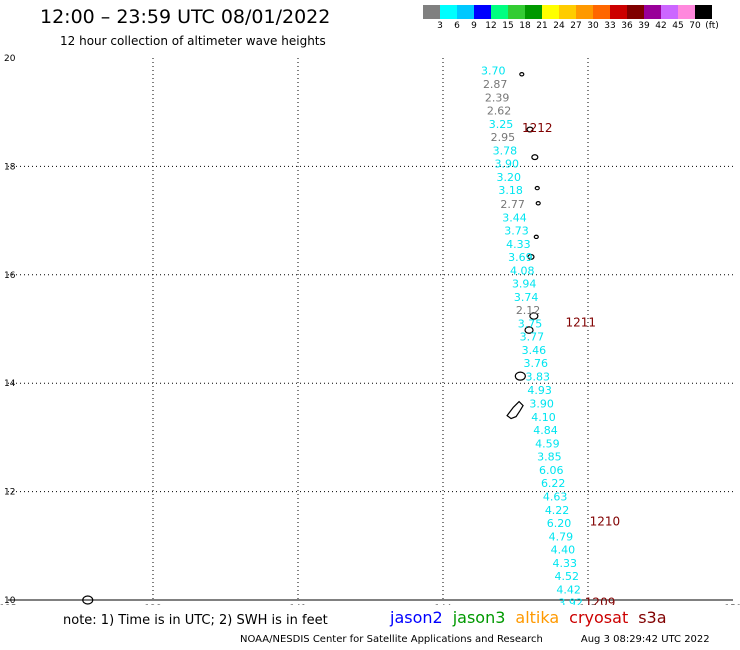 Image resolution: width=740 pixels, height=650 pixels. I want to click on color-scale-label: 24, so click(559, 26).